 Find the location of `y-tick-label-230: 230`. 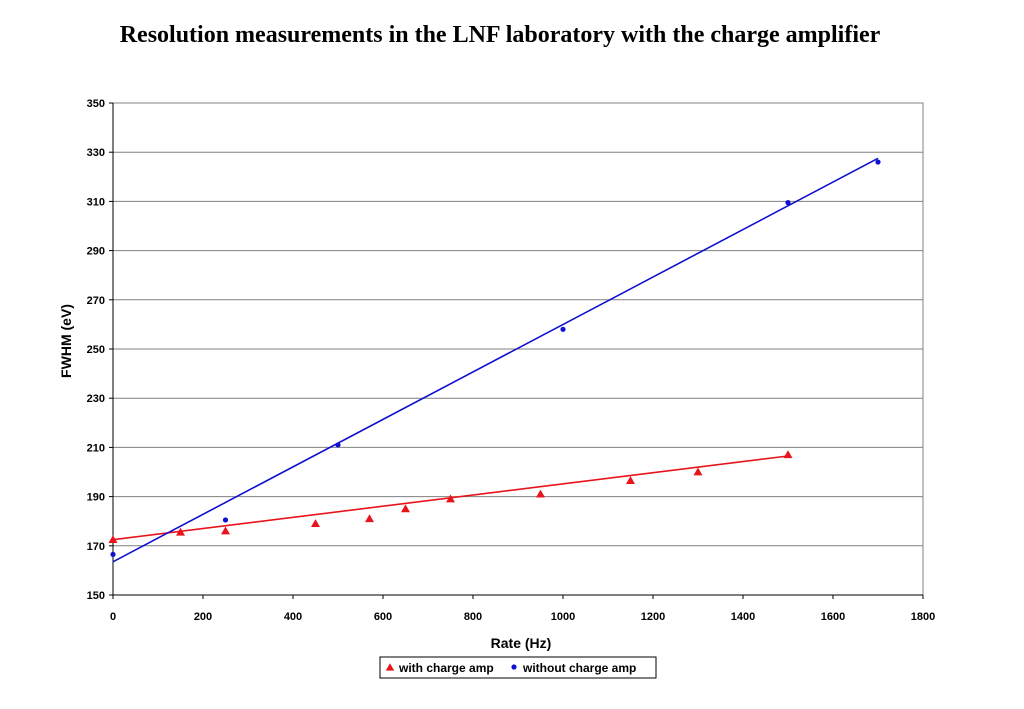

y-tick-label-230: 230 is located at coordinates (96, 399).